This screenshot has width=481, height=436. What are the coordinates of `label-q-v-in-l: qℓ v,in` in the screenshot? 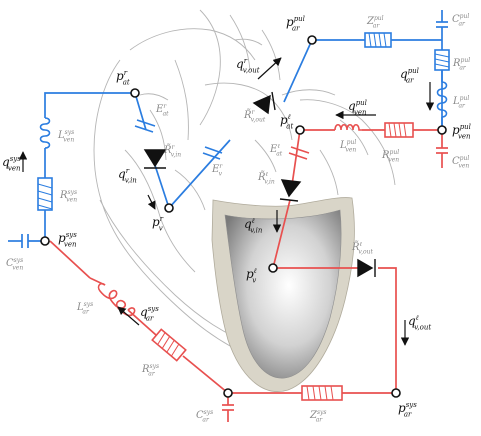 It's located at (253, 225).